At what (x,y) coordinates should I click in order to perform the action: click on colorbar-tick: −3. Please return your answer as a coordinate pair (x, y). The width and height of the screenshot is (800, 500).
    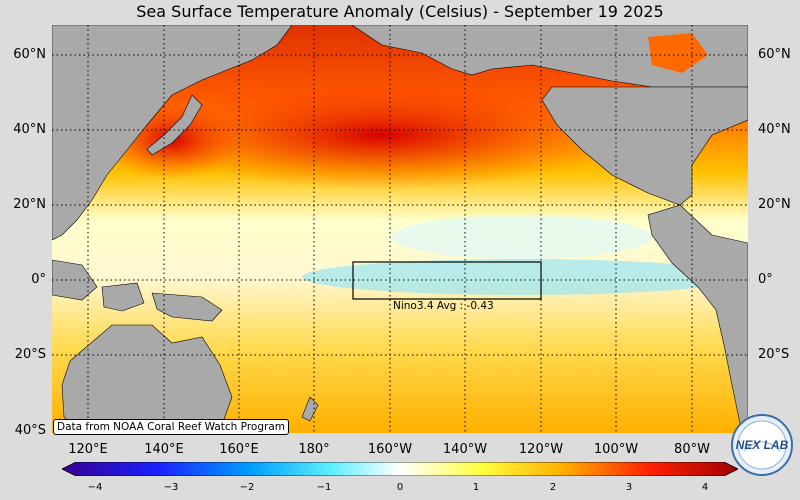
    Looking at the image, I should click on (171, 487).